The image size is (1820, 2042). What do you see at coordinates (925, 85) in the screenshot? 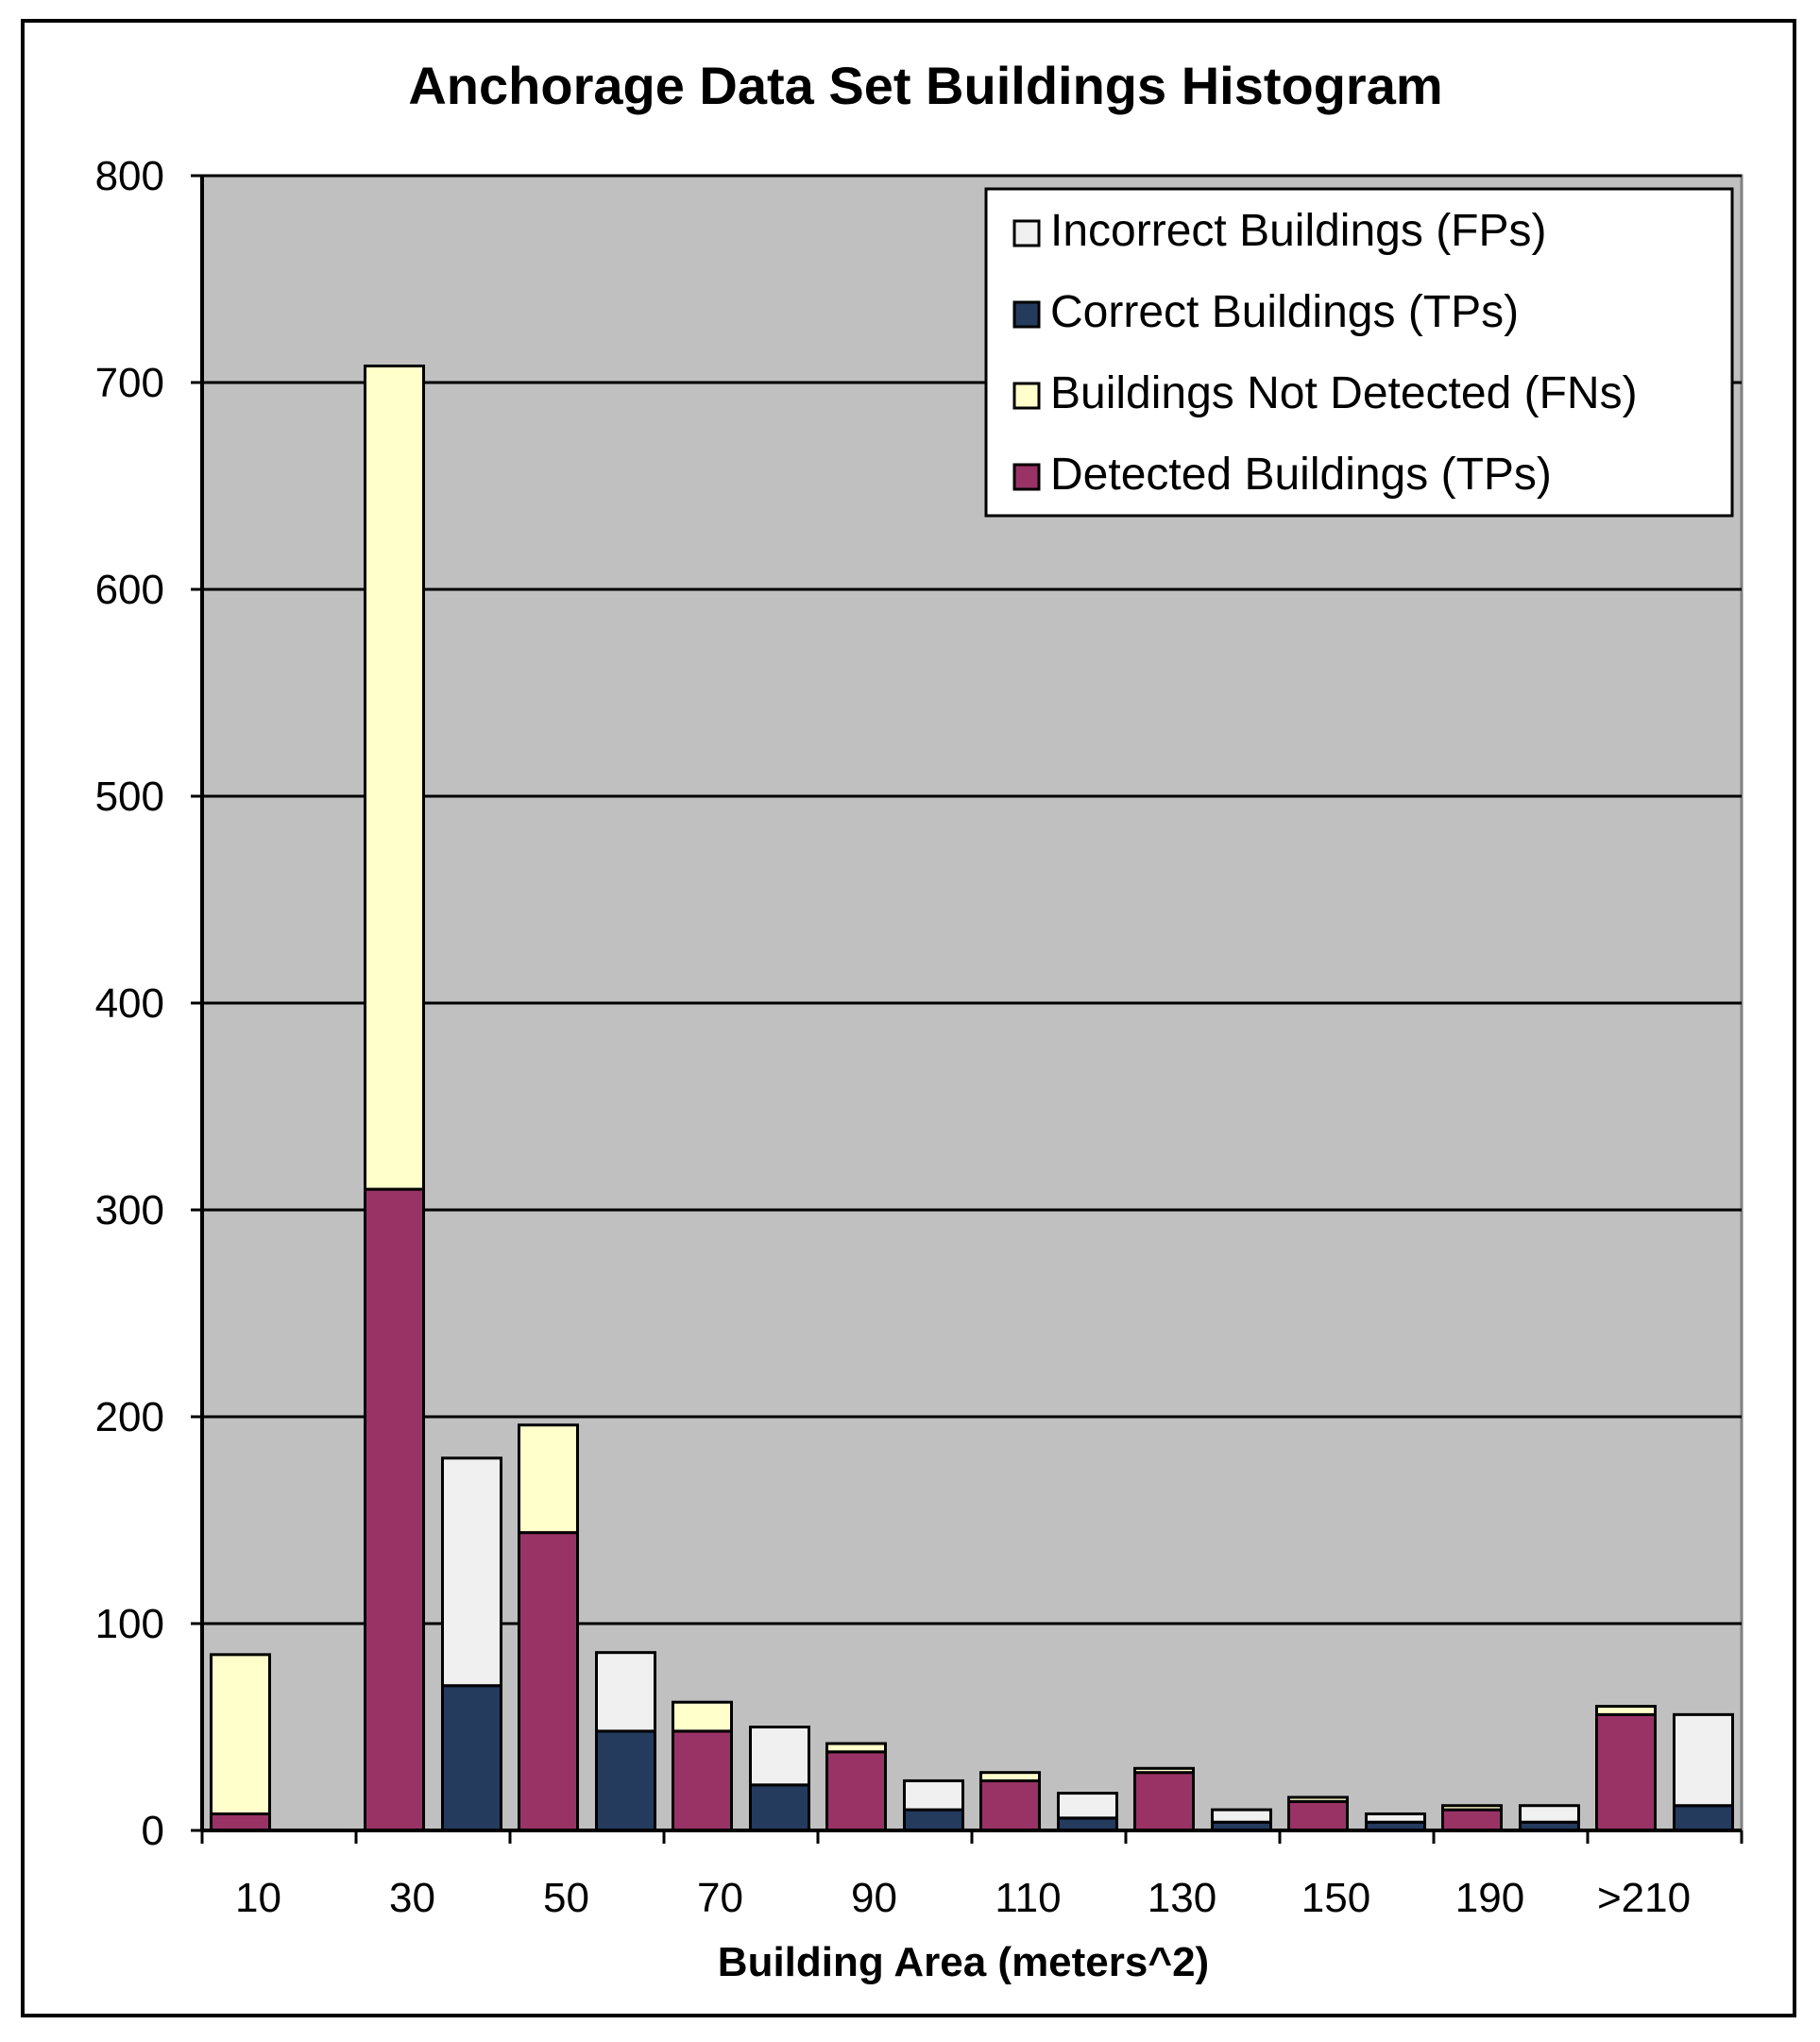
I see `chart-title: Anchorage Data Set Buildings Histogram` at bounding box center [925, 85].